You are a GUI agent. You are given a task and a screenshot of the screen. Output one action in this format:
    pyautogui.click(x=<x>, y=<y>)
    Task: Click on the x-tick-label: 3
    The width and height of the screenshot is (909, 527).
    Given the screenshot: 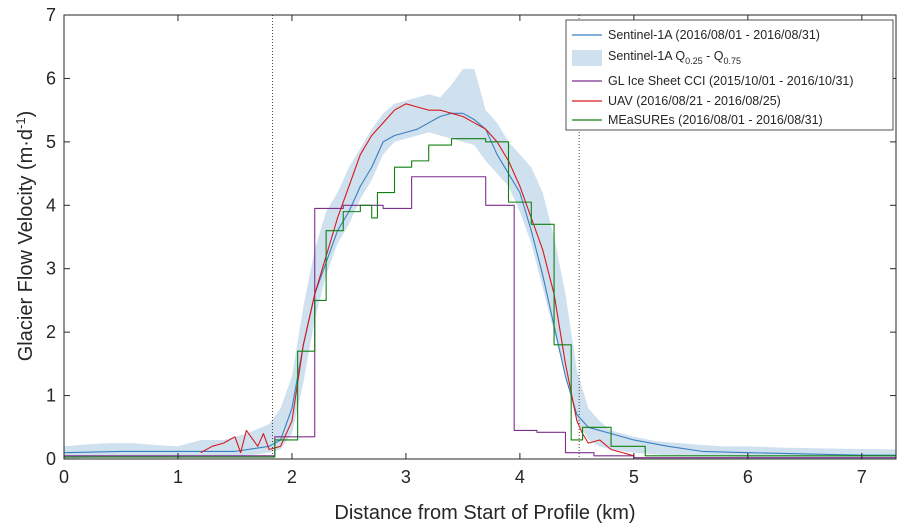 What is the action you would take?
    pyautogui.click(x=406, y=477)
    